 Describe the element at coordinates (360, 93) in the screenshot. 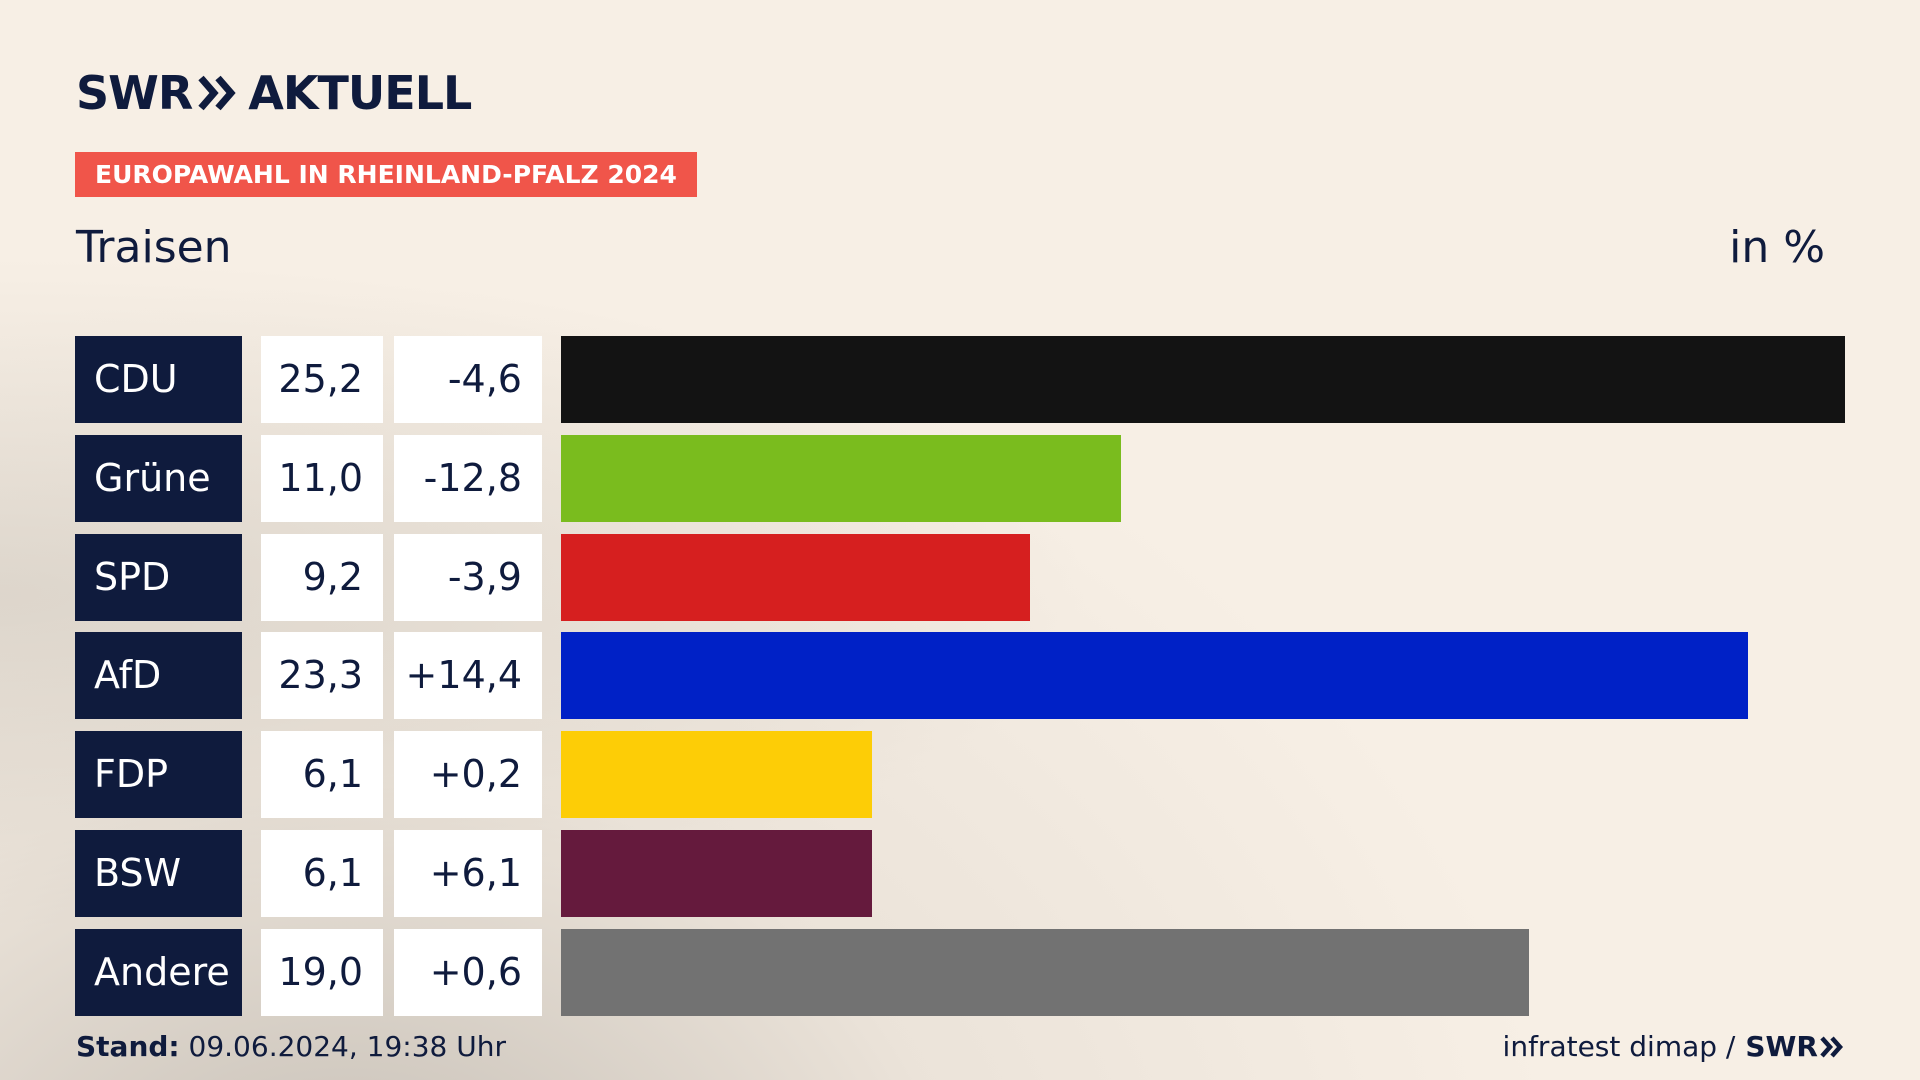

I see `logo-aktuell-text: AKTUELL` at that location.